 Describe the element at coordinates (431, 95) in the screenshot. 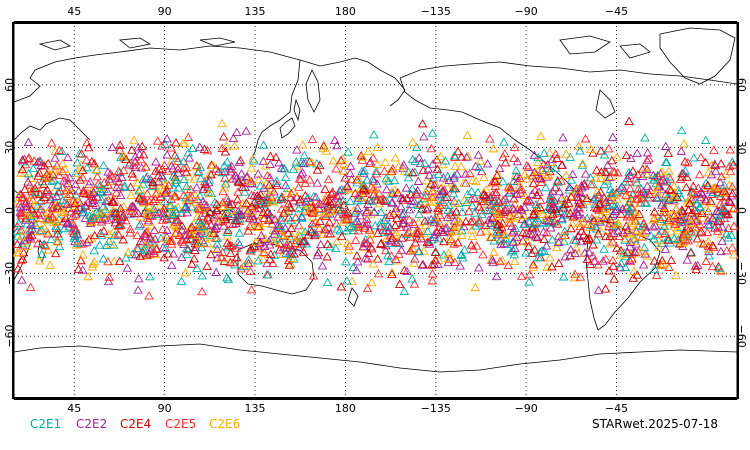

I see `coast-alaska` at that location.